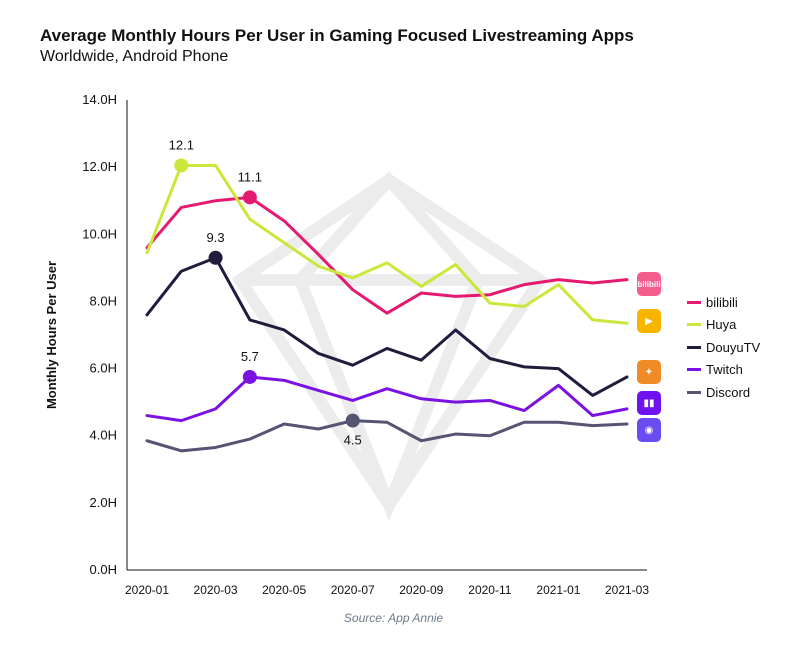 The image size is (787, 652). I want to click on x-tick-label: 2021-03, so click(627, 590).